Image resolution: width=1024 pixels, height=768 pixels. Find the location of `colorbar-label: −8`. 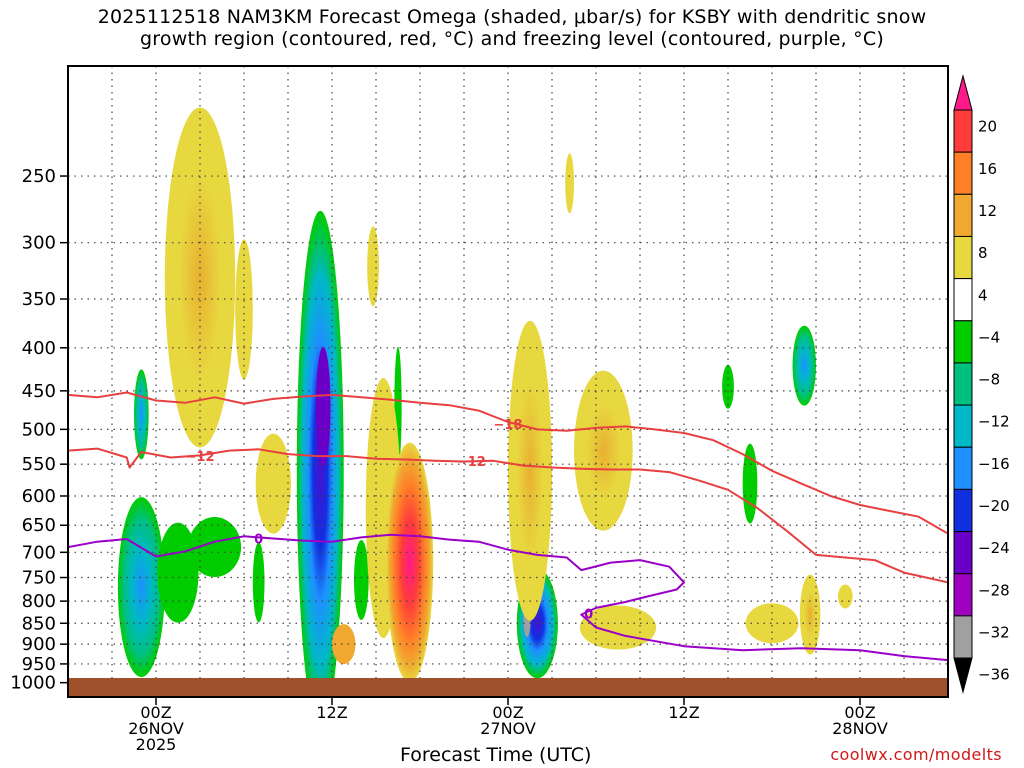

colorbar-label: −8 is located at coordinates (989, 380).